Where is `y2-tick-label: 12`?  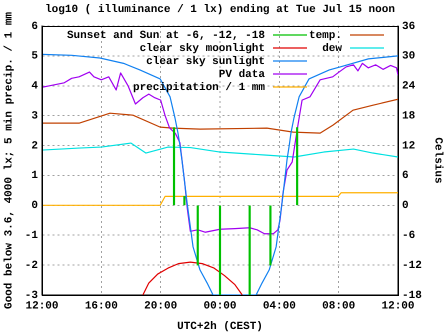 y2-tick-label: 12 is located at coordinates (409, 146).